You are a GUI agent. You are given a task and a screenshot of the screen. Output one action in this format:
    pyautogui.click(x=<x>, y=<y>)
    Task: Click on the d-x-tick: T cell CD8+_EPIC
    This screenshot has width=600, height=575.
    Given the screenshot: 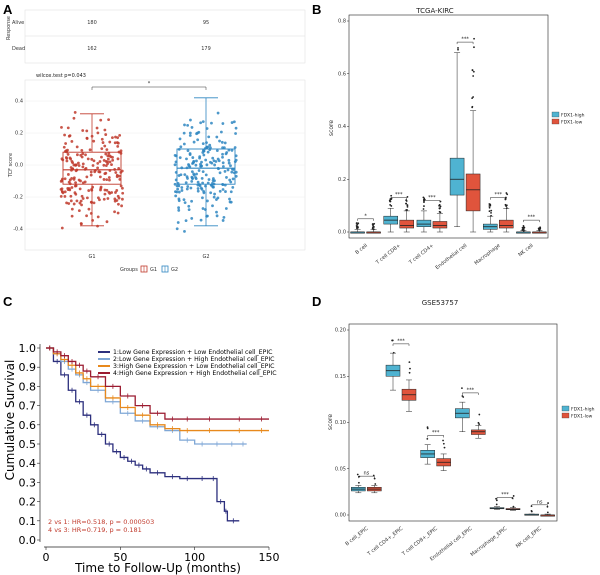 What is the action you would take?
    pyautogui.click(x=419, y=542)
    